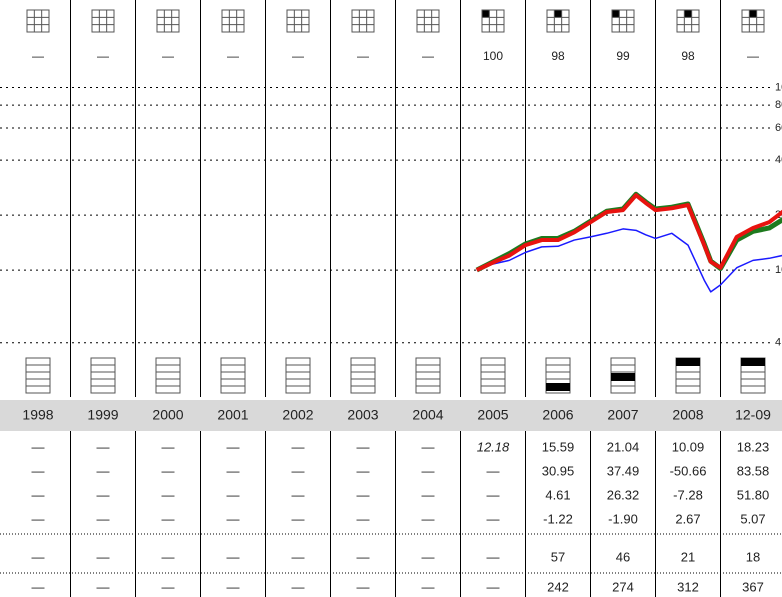 The image size is (782, 597). What do you see at coordinates (623, 586) in the screenshot?
I see `table-cell: 274` at bounding box center [623, 586].